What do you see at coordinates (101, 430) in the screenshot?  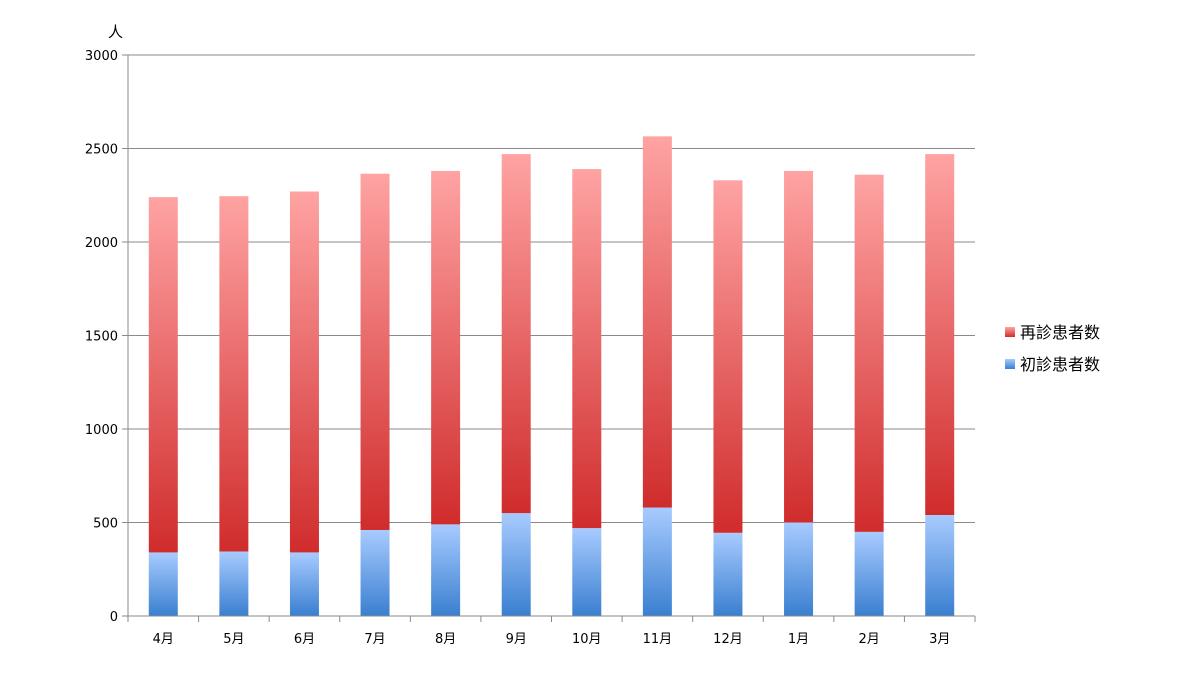 I see `y-tick-label: 1000` at bounding box center [101, 430].